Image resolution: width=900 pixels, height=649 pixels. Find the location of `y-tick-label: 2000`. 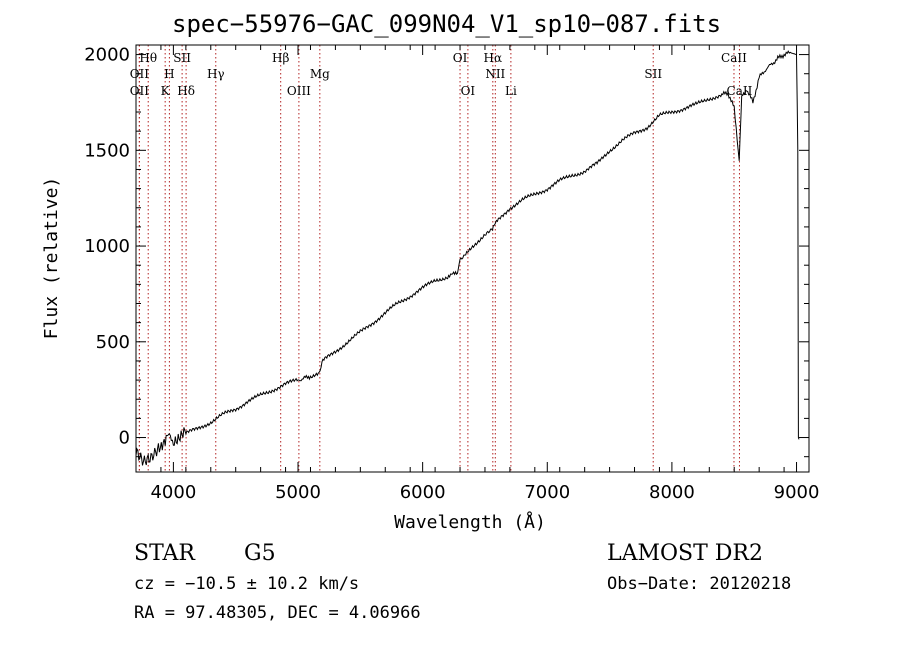

y-tick-label: 2000 is located at coordinates (107, 55).